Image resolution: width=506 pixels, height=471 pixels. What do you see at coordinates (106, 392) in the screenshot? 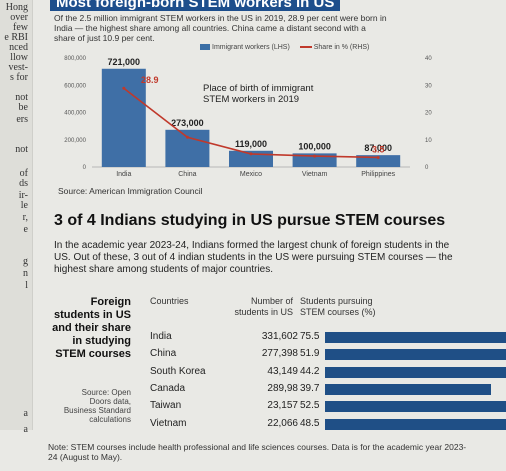
I see `table-source-line: Source: Open` at bounding box center [106, 392].